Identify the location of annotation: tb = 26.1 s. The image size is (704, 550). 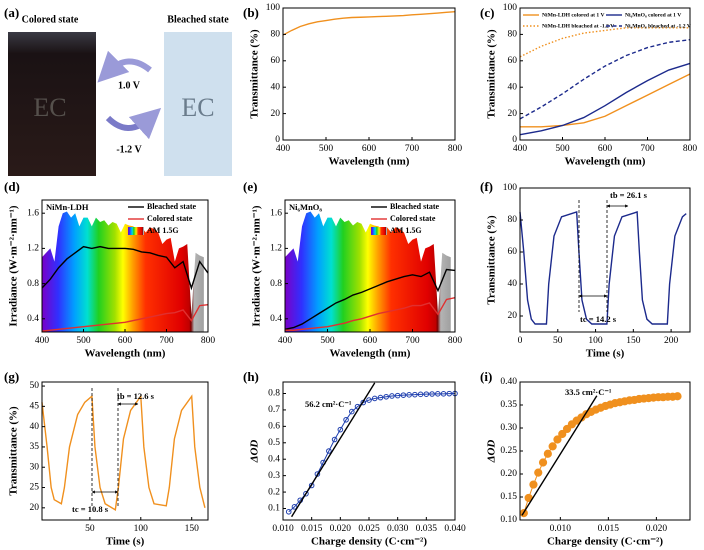
(629, 195).